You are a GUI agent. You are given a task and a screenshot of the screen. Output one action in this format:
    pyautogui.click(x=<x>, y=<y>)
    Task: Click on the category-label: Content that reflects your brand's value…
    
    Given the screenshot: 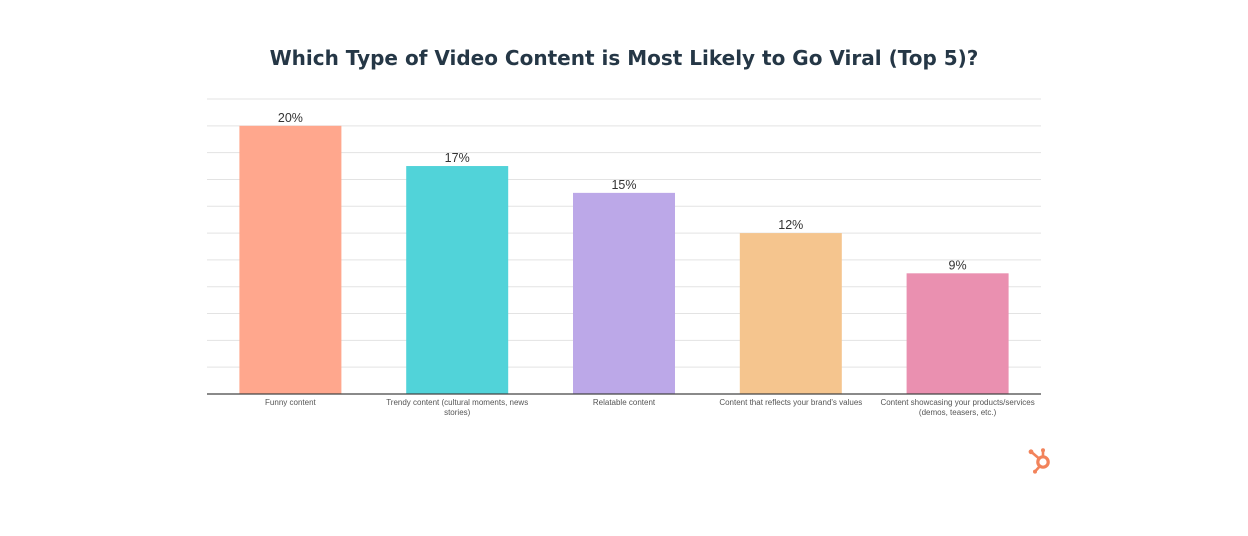 What is the action you would take?
    pyautogui.click(x=790, y=402)
    